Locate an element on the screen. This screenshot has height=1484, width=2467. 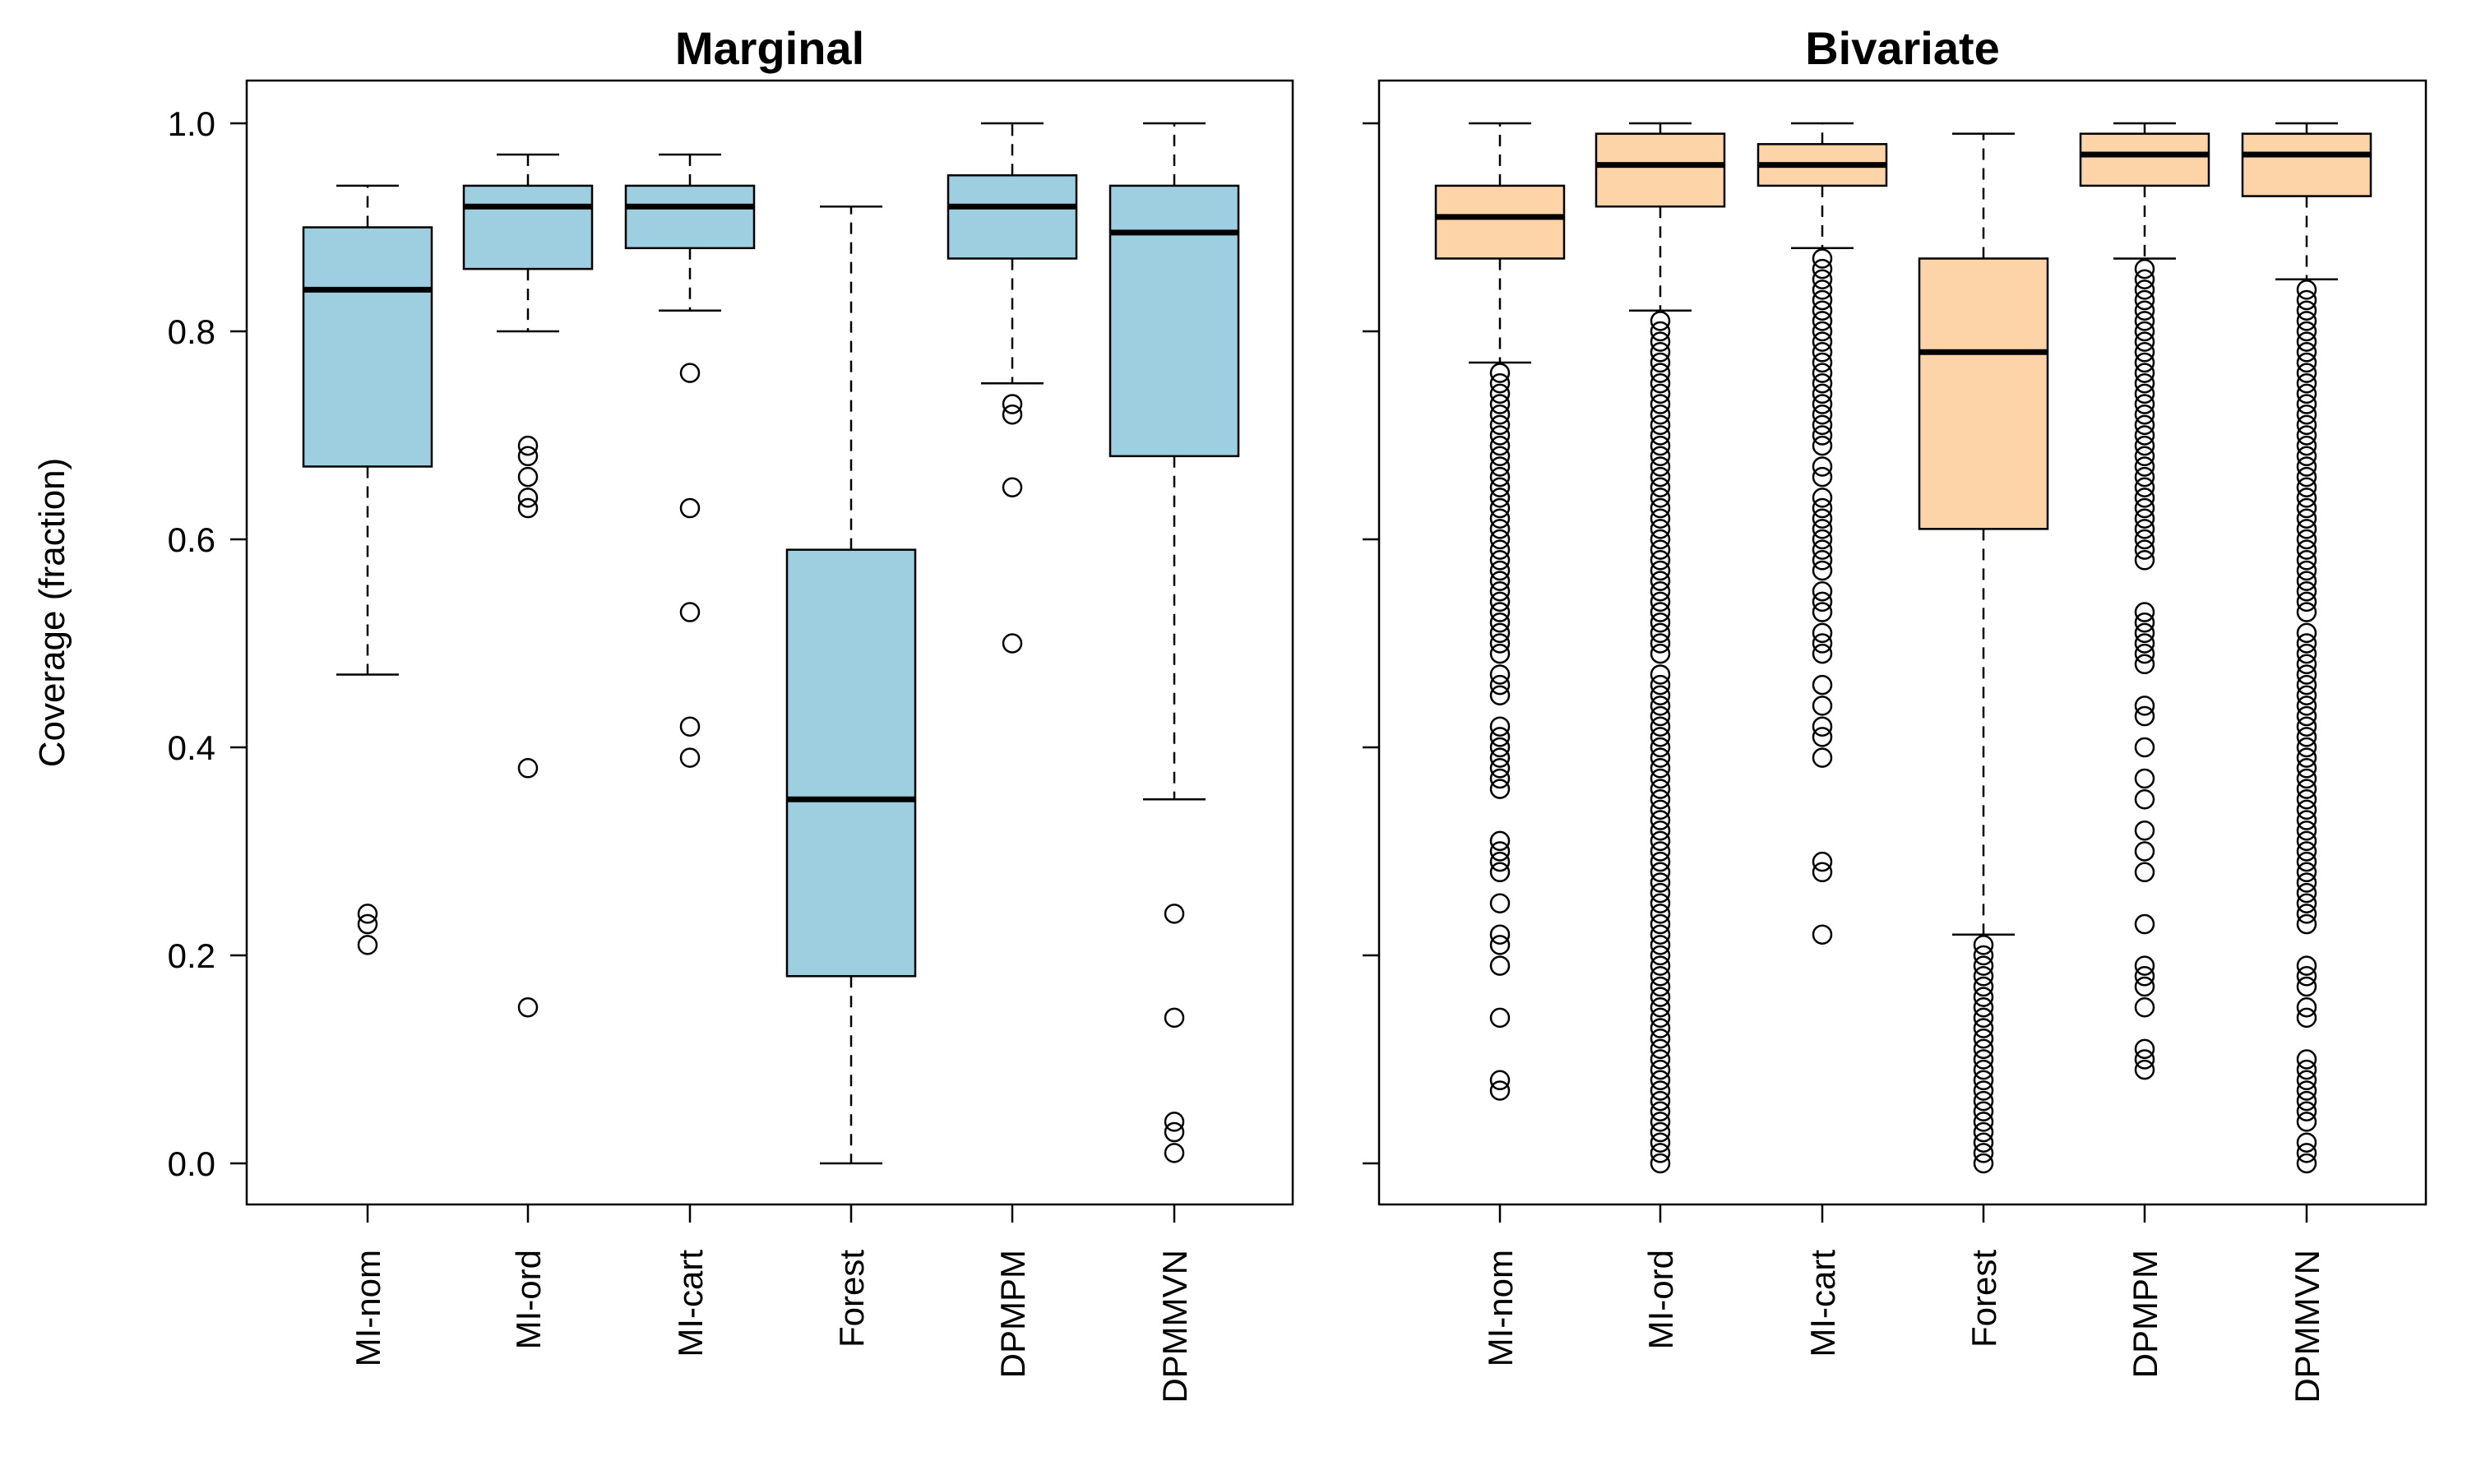
box-mi-cart: MI-cart is located at coordinates (1823, 739).